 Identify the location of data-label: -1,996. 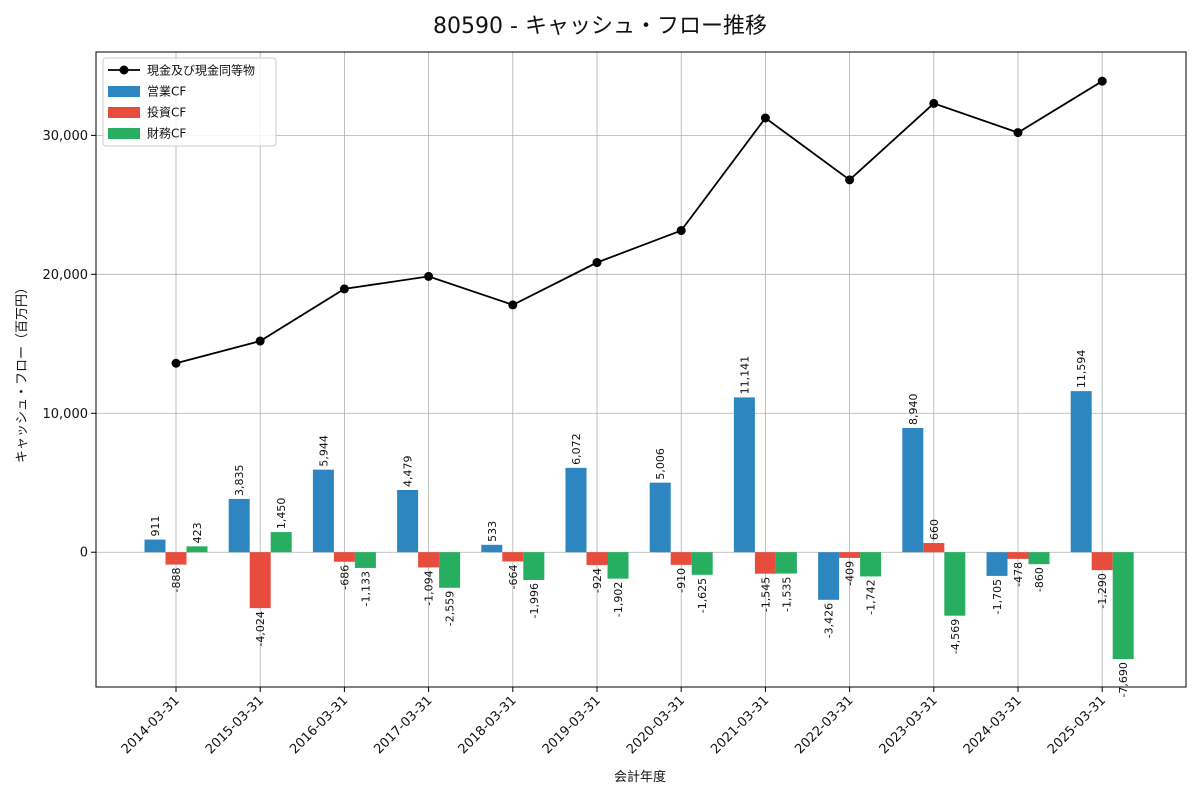
(534, 600).